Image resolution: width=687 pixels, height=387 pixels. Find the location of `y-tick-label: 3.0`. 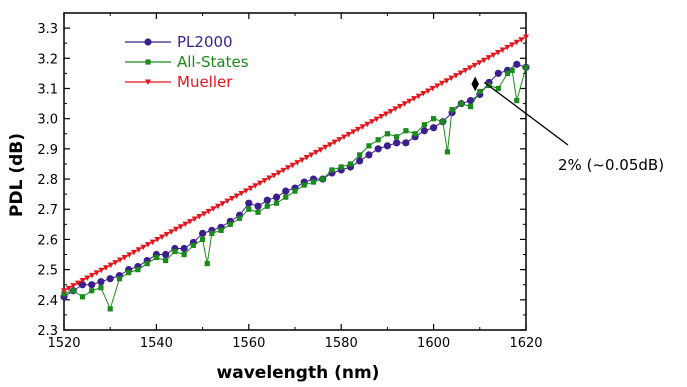

y-tick-label: 3.0 is located at coordinates (47, 120).